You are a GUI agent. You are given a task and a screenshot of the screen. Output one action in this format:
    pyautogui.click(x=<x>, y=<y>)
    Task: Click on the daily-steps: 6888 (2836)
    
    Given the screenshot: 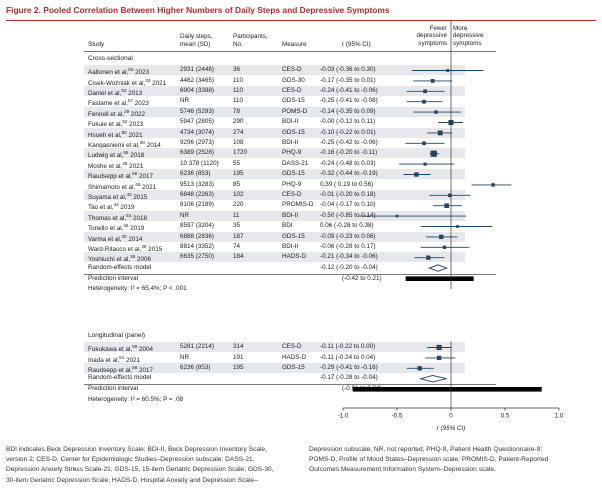 What is the action you would take?
    pyautogui.click(x=197, y=236)
    